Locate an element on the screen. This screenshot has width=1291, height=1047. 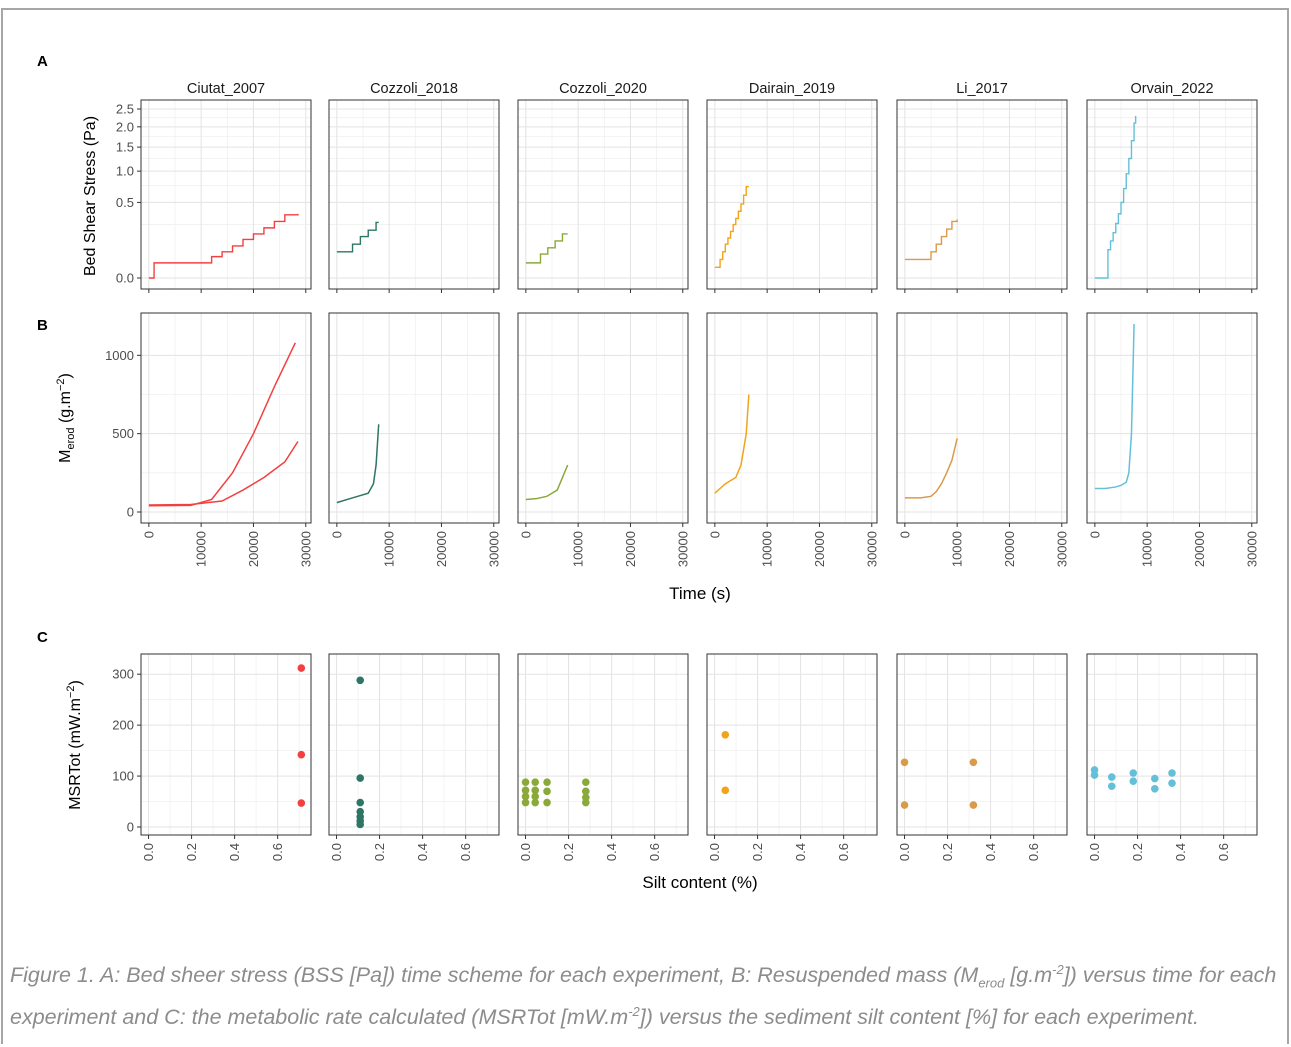
panel-b-orvain_2022: 0 10000 20000 30000 is located at coordinates (1172, 439).